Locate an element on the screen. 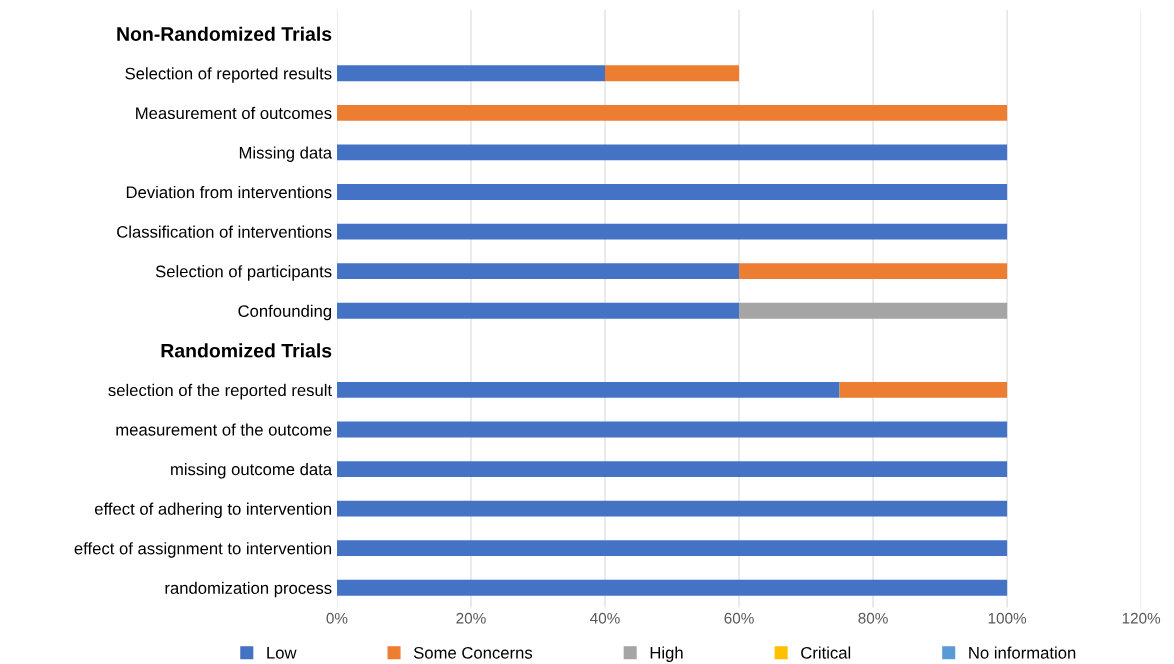 The width and height of the screenshot is (1174, 664). legend-label: Critical is located at coordinates (826, 652).